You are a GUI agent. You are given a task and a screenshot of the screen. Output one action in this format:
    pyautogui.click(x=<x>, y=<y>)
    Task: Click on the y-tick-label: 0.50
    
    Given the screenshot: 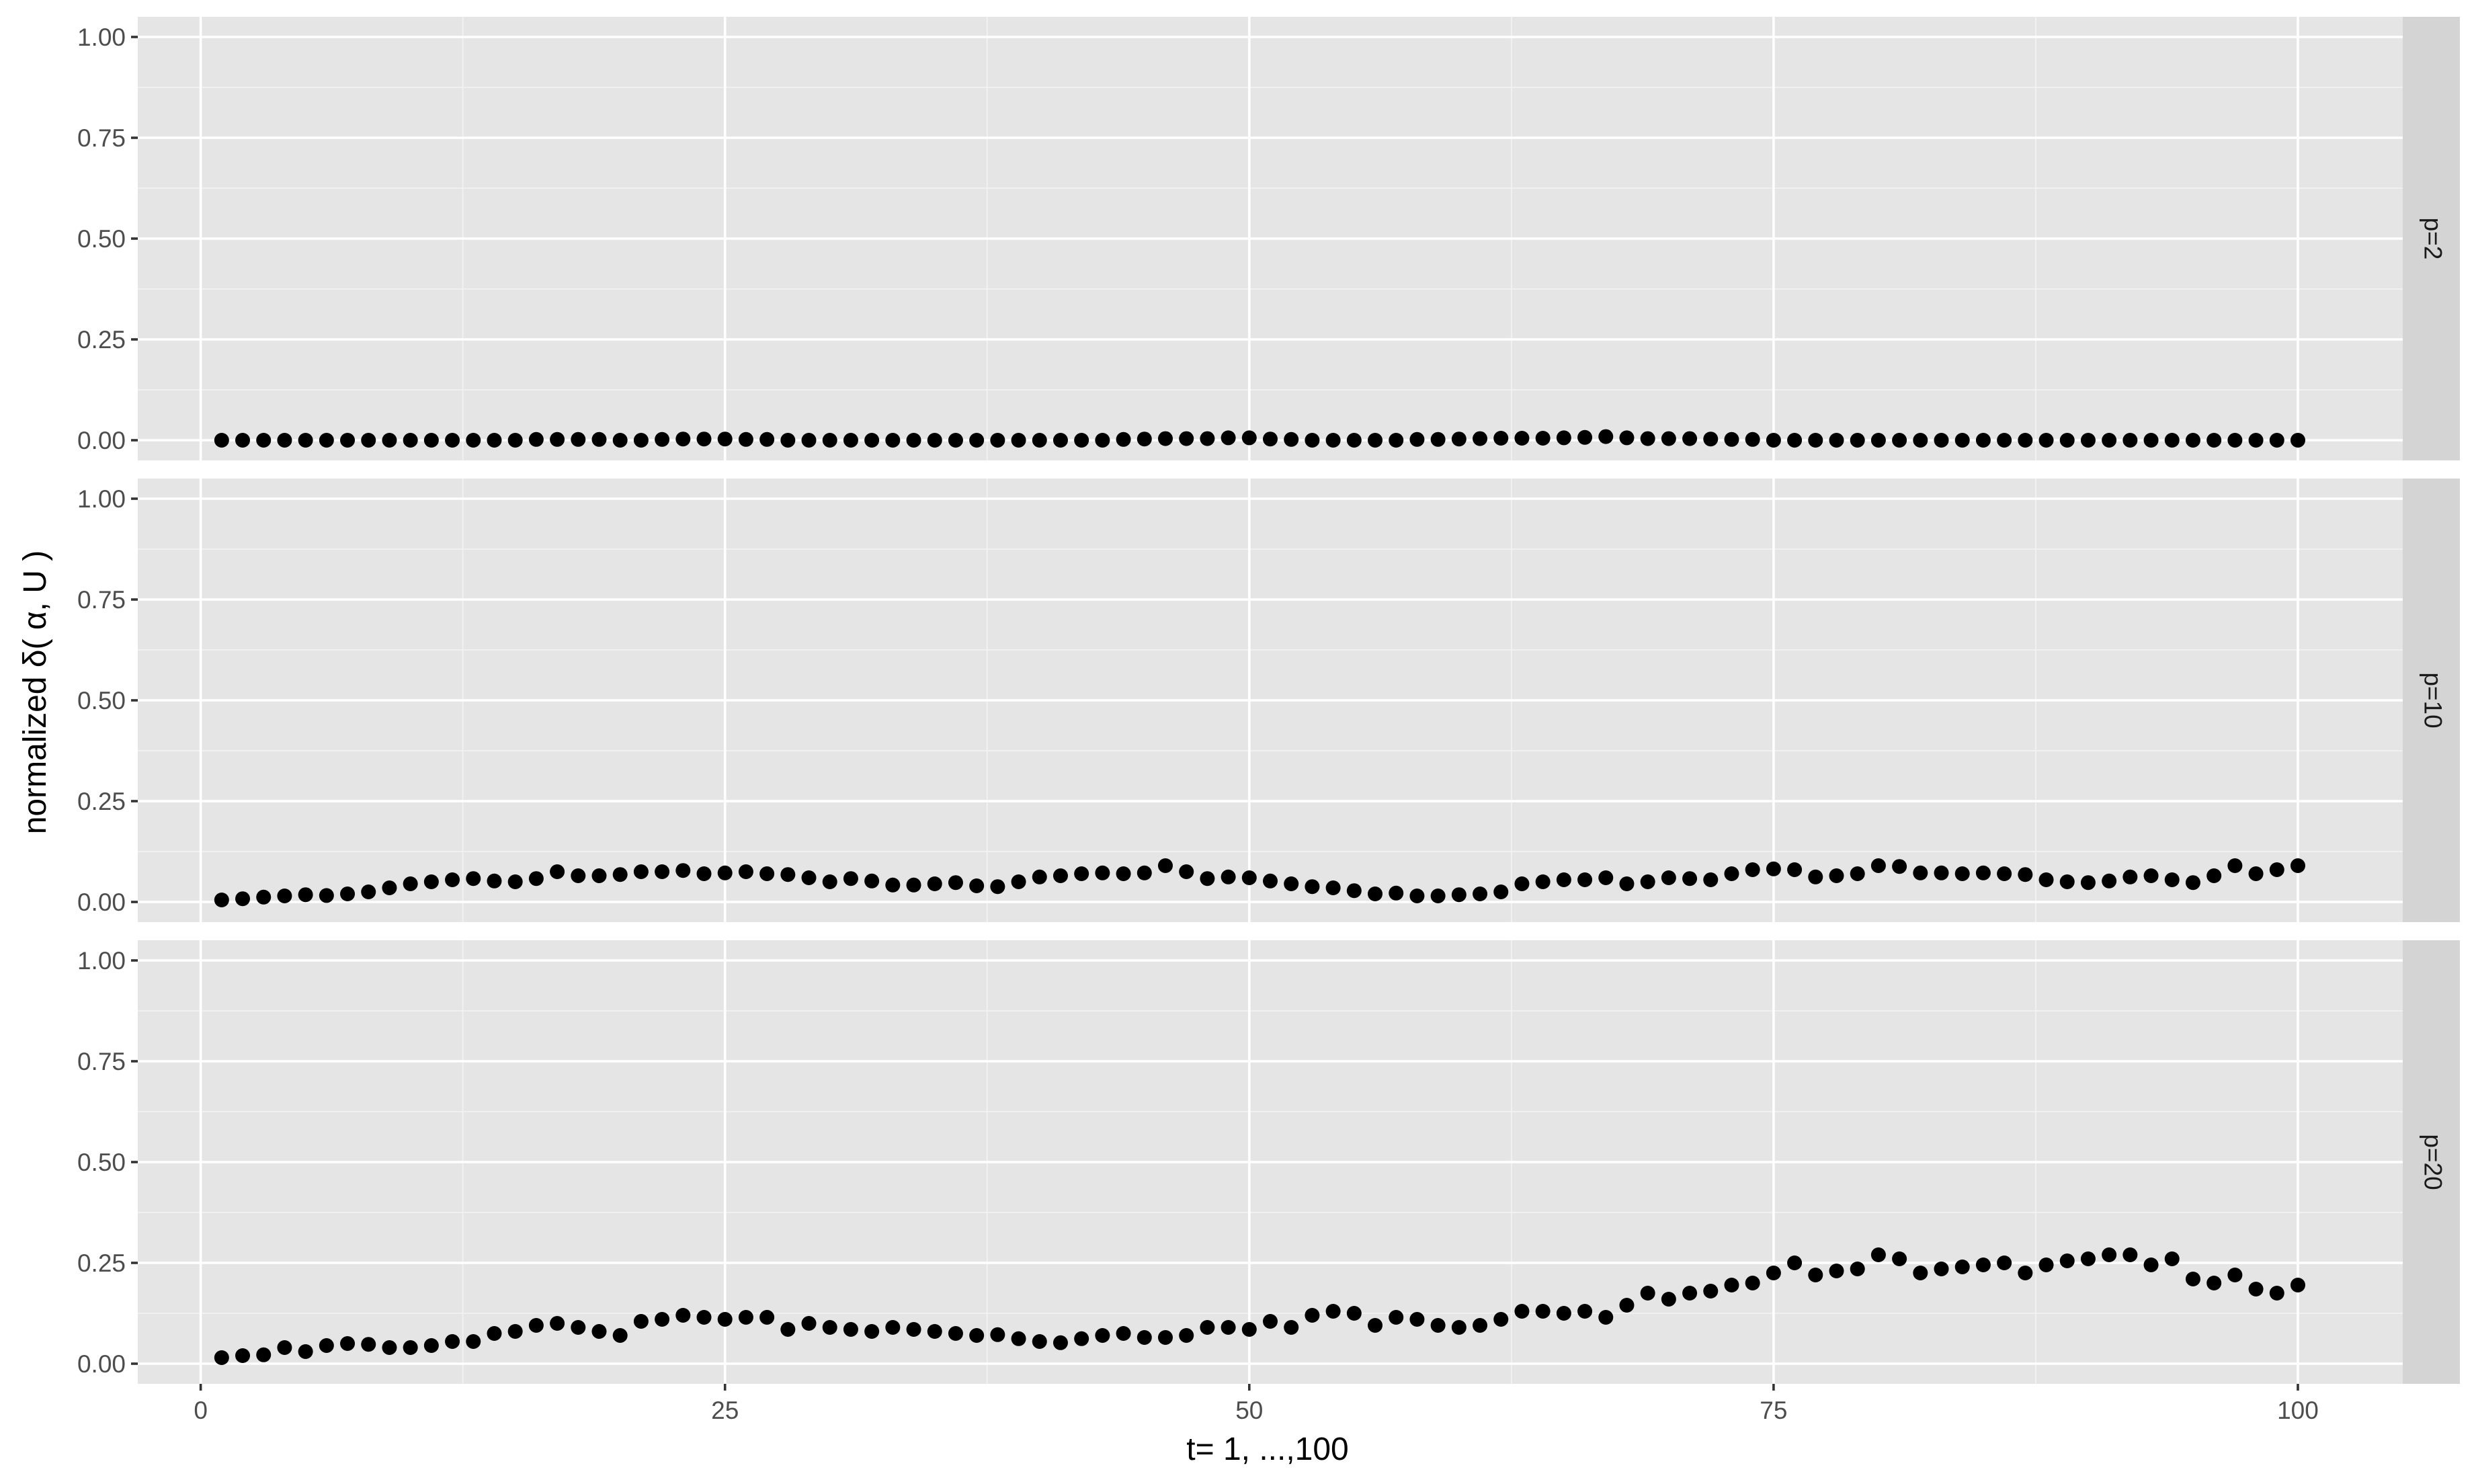 What is the action you would take?
    pyautogui.click(x=101, y=239)
    